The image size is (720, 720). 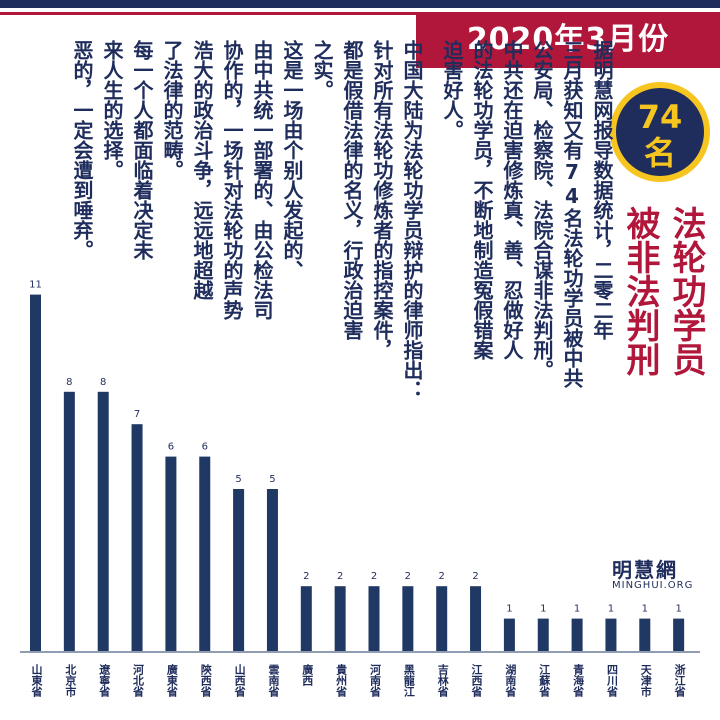 I want to click on text-column-11: 这是一场由个别人发起的、, so click(x=292, y=160).